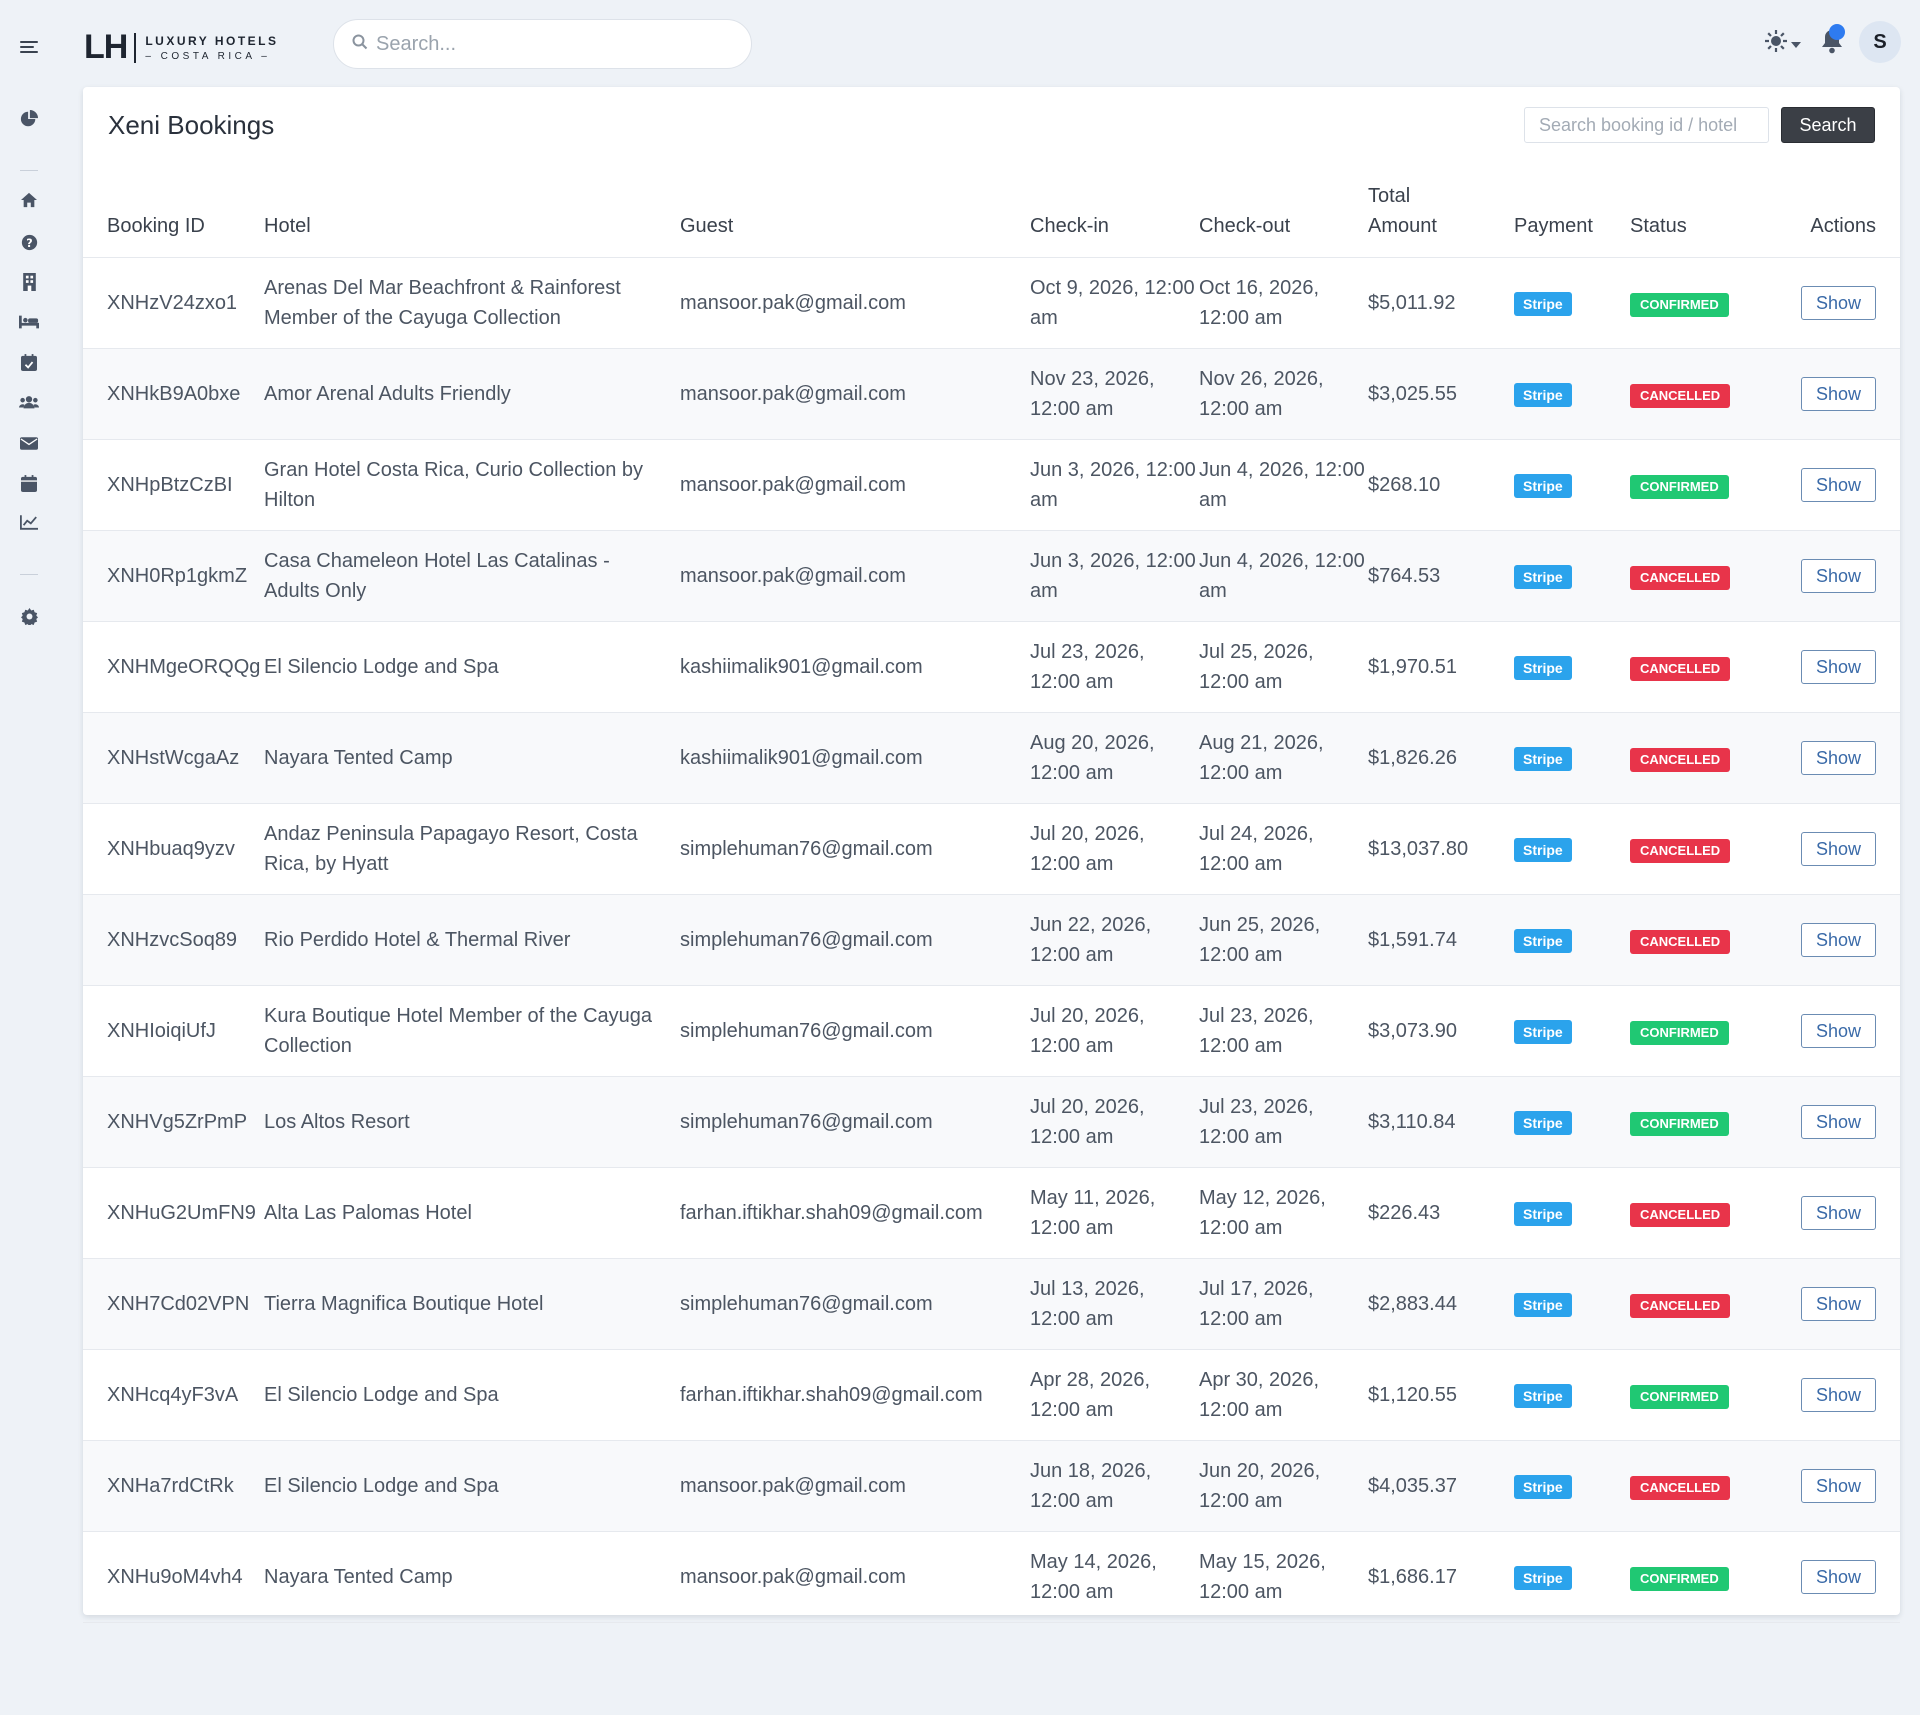  I want to click on hotel-cell: Los Altos Resort, so click(472, 1122).